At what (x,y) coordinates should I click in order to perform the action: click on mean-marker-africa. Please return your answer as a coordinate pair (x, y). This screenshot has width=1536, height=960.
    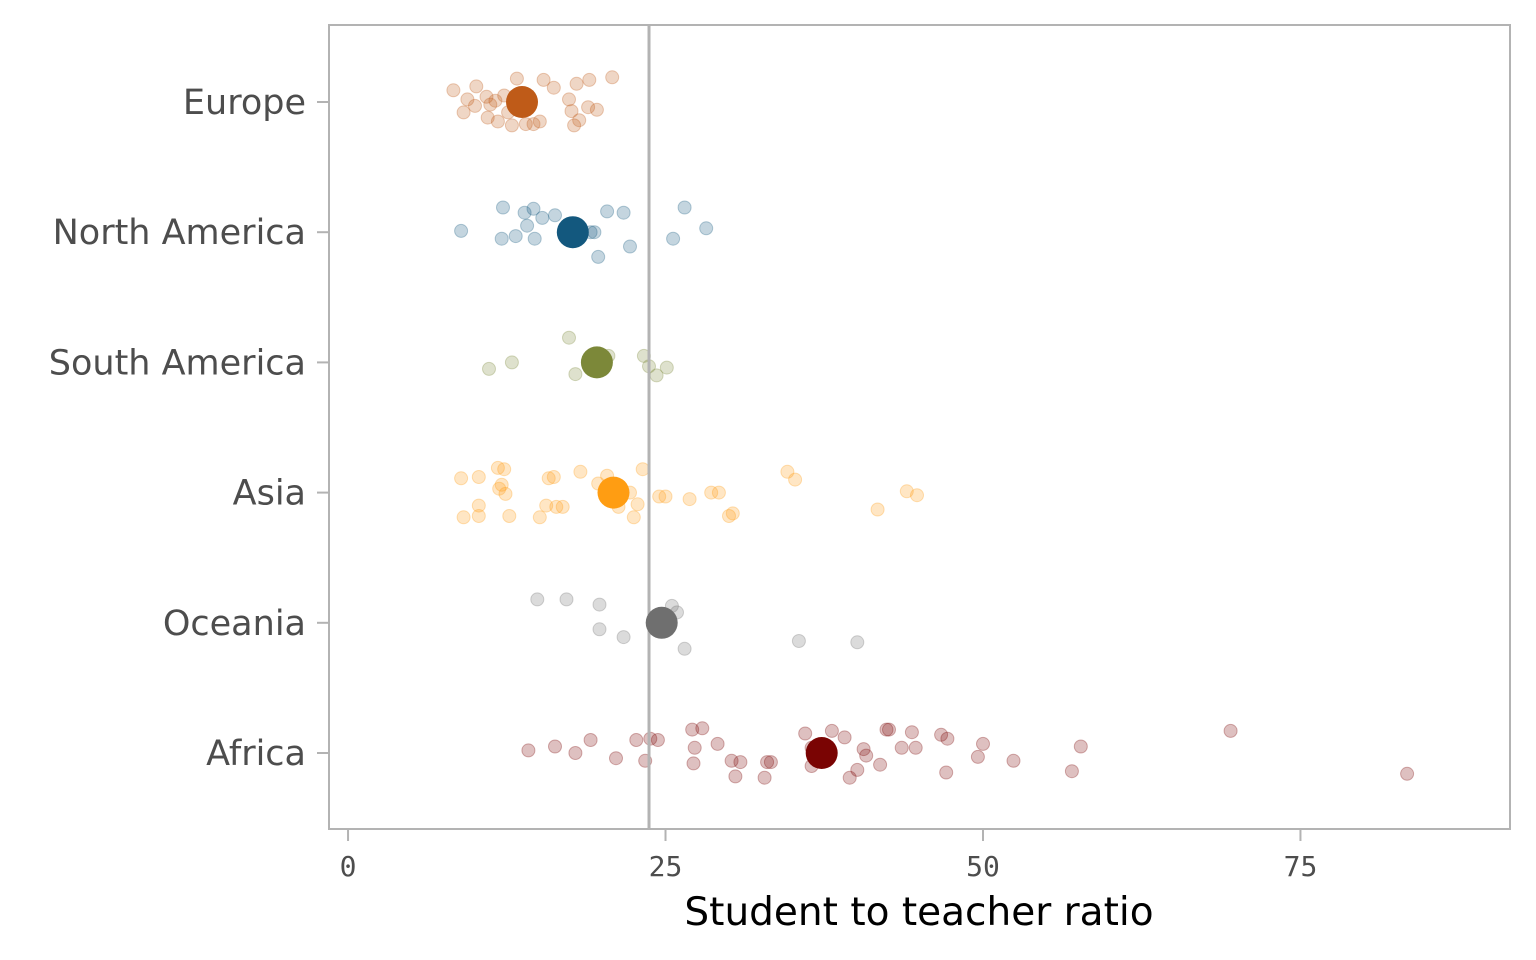
    Looking at the image, I should click on (821, 753).